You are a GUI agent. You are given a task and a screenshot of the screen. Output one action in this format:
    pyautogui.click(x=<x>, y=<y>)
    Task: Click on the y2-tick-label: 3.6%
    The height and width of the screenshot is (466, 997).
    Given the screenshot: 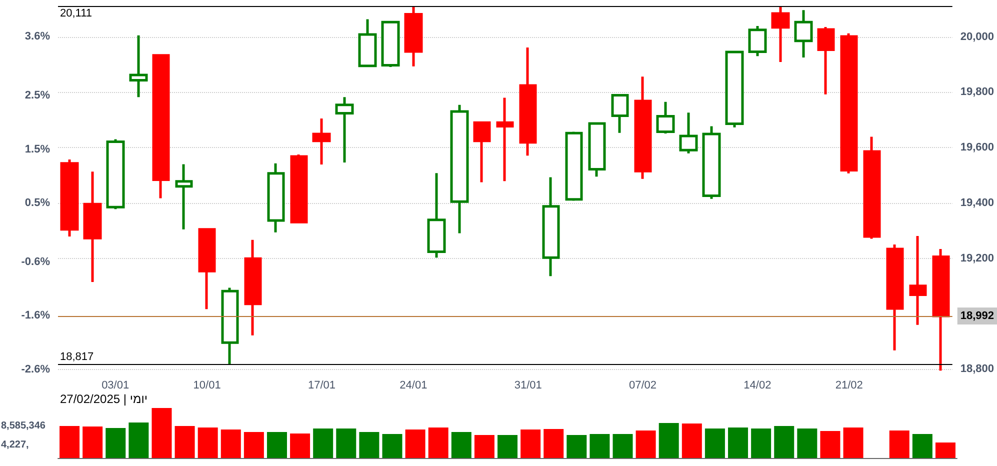 What is the action you would take?
    pyautogui.click(x=37, y=36)
    